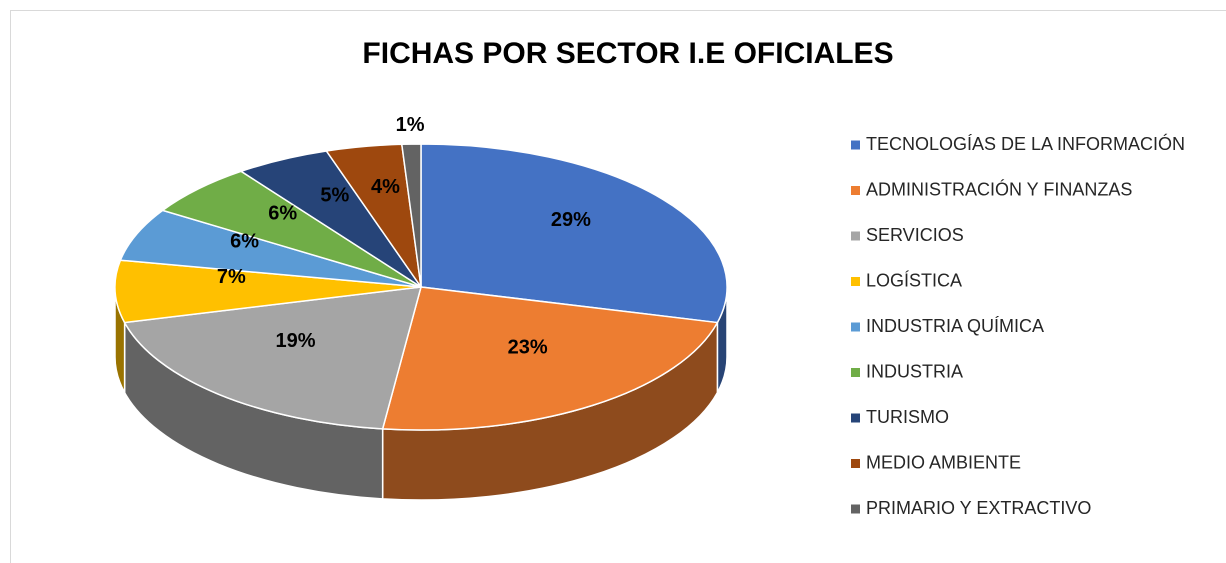 This screenshot has width=1226, height=563. I want to click on legend-label: TURISMO, so click(907, 417).